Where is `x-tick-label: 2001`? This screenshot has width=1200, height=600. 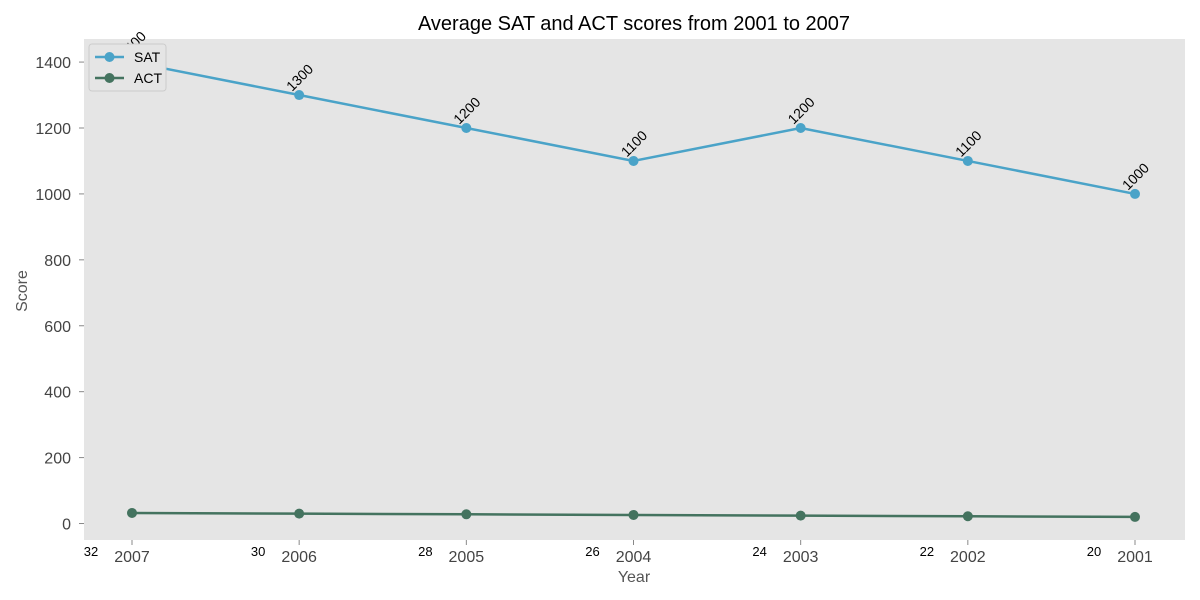 x-tick-label: 2001 is located at coordinates (1135, 557).